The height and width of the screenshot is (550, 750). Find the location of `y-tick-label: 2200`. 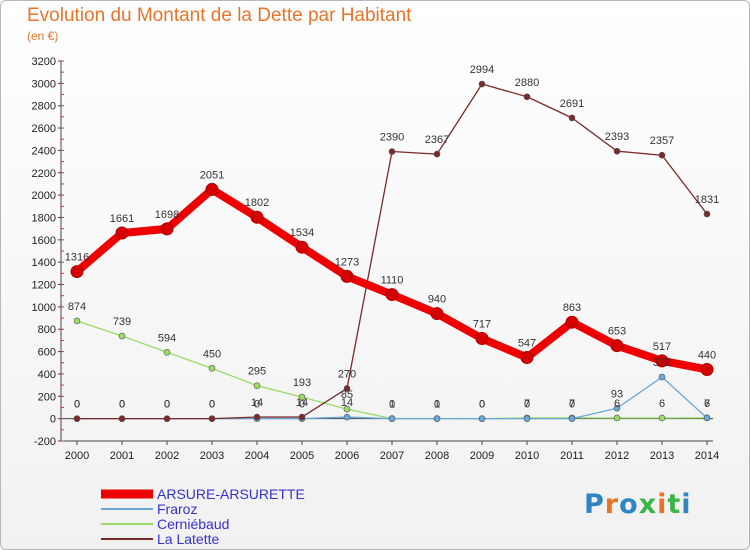

y-tick-label: 2200 is located at coordinates (44, 174).